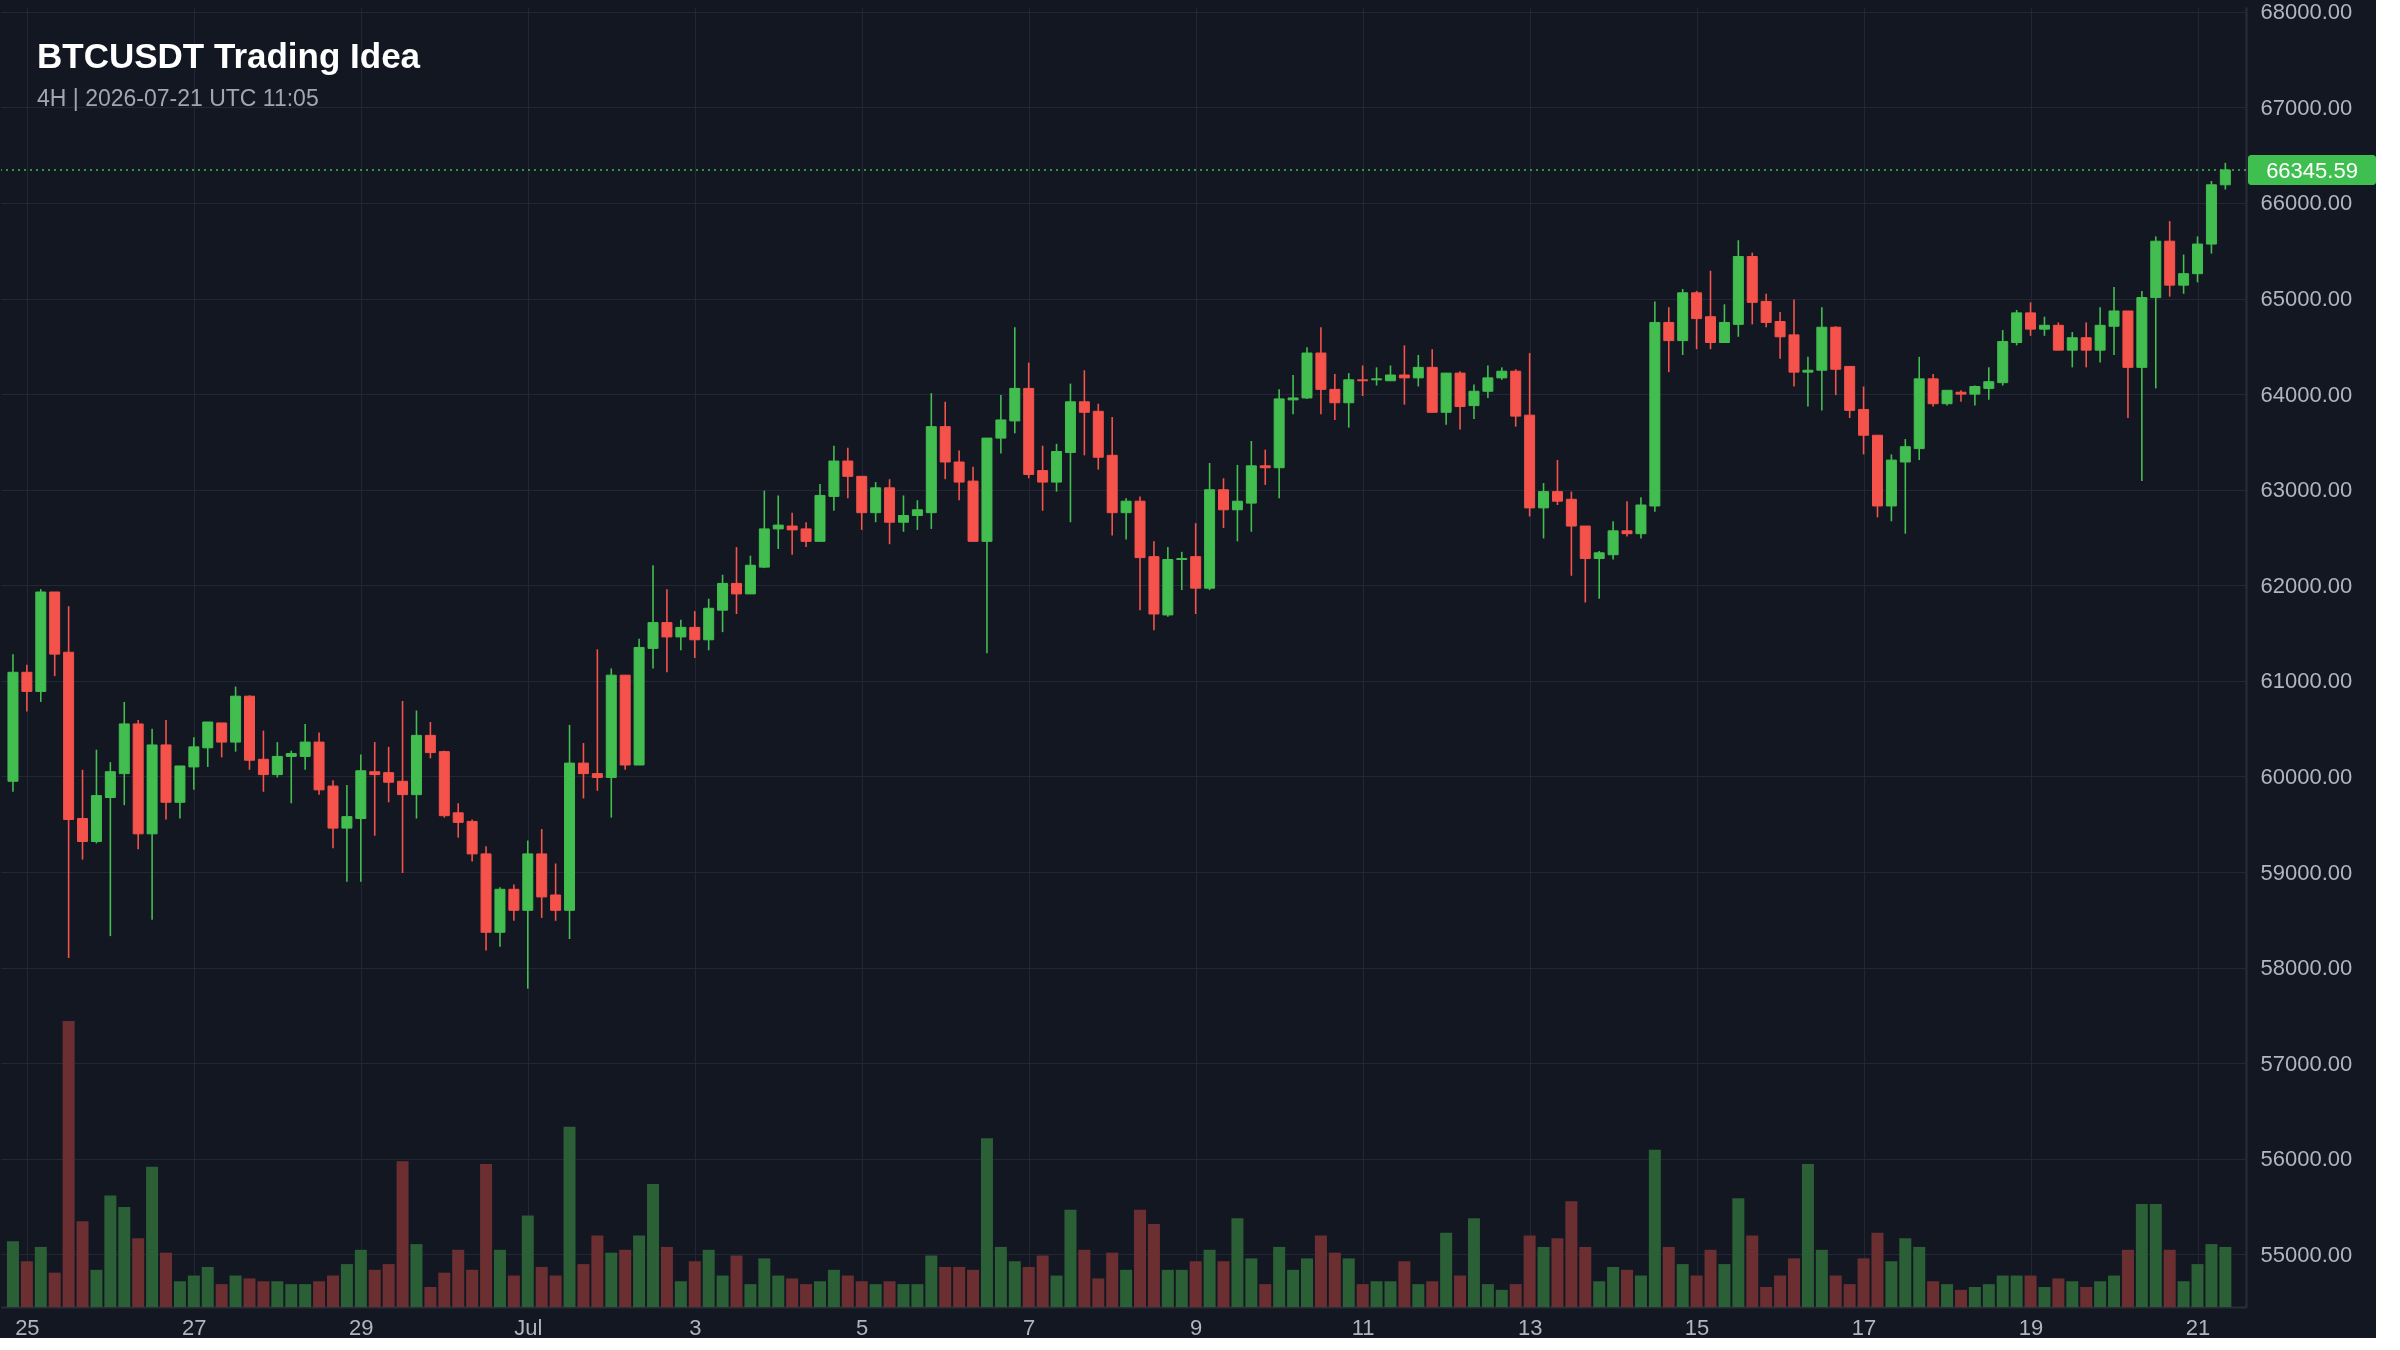  I want to click on y-tick-label: 68000.00, so click(2306, 12).